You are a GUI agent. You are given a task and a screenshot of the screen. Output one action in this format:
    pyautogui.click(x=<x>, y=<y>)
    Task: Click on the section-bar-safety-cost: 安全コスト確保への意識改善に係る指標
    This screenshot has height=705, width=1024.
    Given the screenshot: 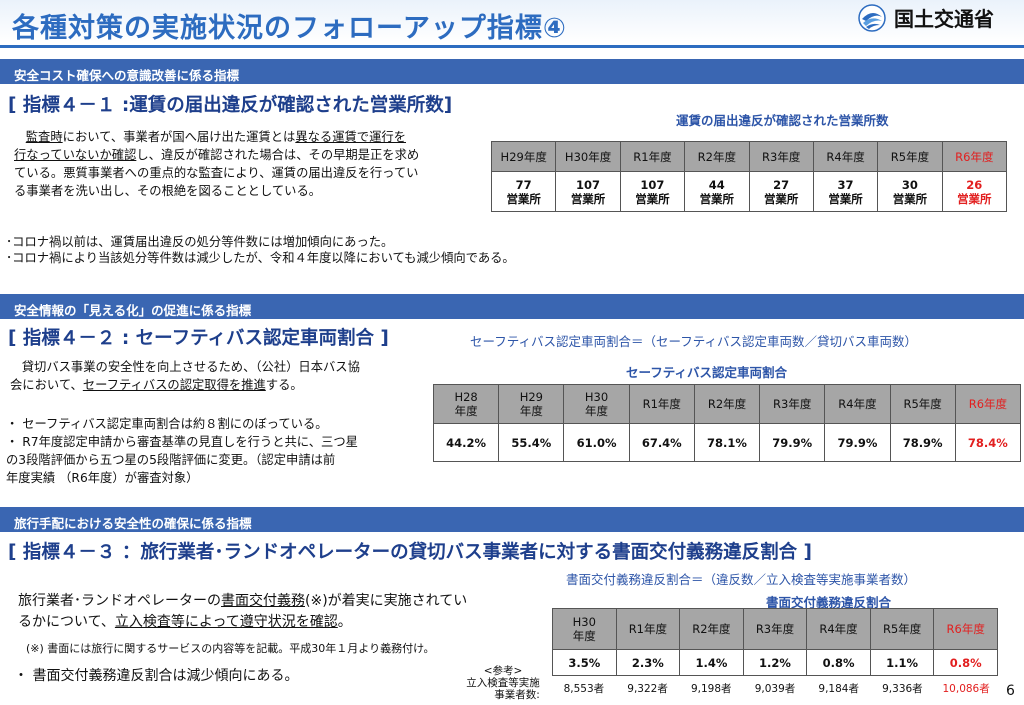 What is the action you would take?
    pyautogui.click(x=512, y=71)
    